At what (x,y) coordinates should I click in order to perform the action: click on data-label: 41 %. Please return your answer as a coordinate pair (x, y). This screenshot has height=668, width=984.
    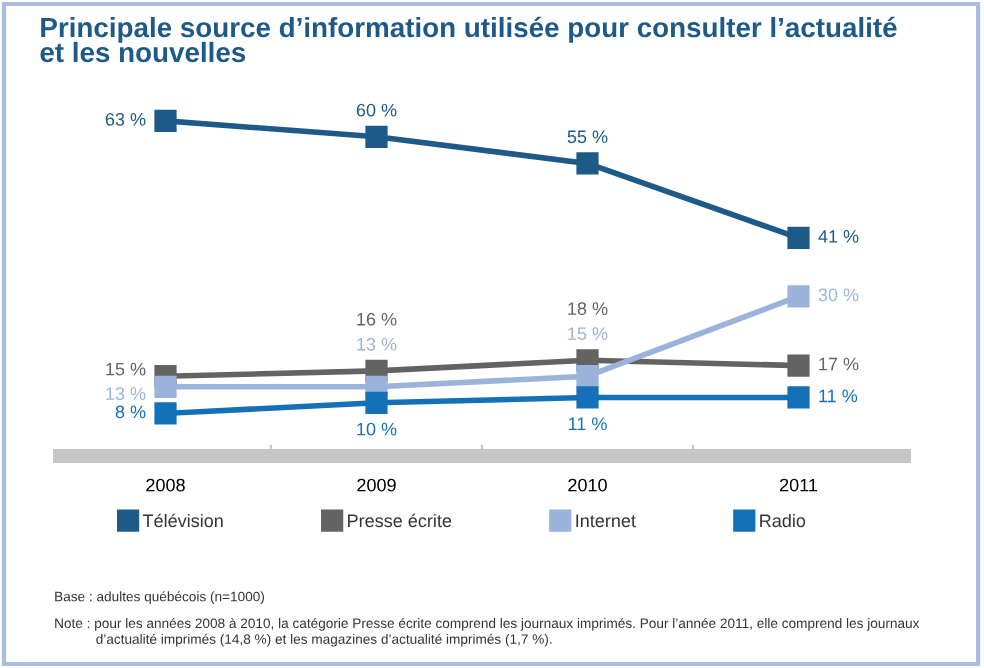
    Looking at the image, I should click on (838, 236).